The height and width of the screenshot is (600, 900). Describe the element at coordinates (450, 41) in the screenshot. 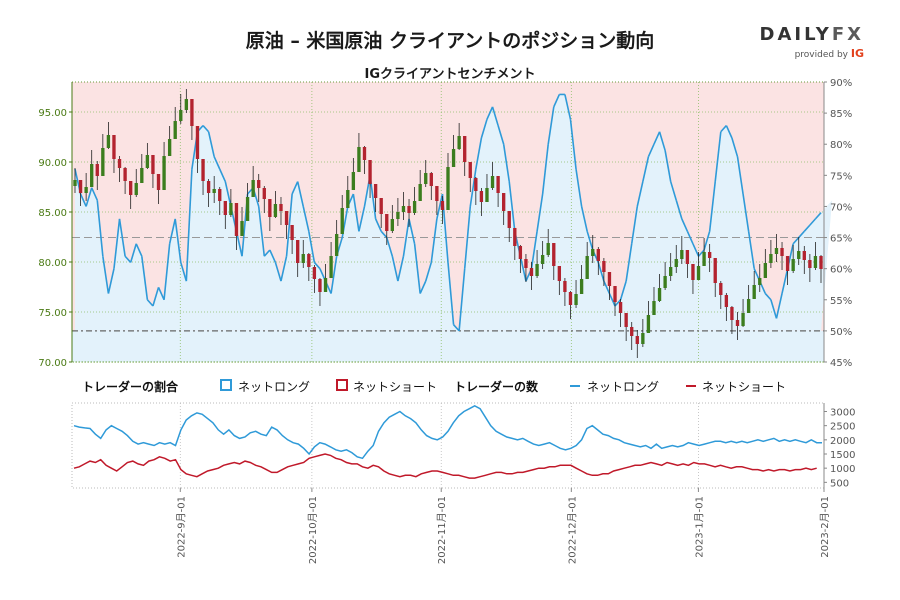

I see `chart-title: 原油 – 米国原油 クライアントのポジション動向` at that location.